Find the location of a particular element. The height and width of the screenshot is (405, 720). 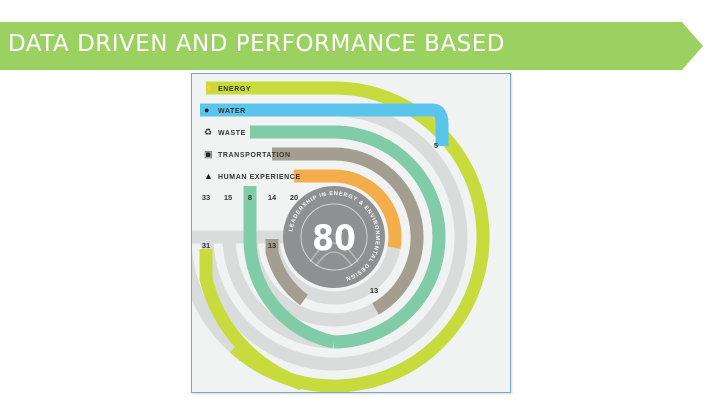

earned-points-waste: 8 is located at coordinates (250, 197).